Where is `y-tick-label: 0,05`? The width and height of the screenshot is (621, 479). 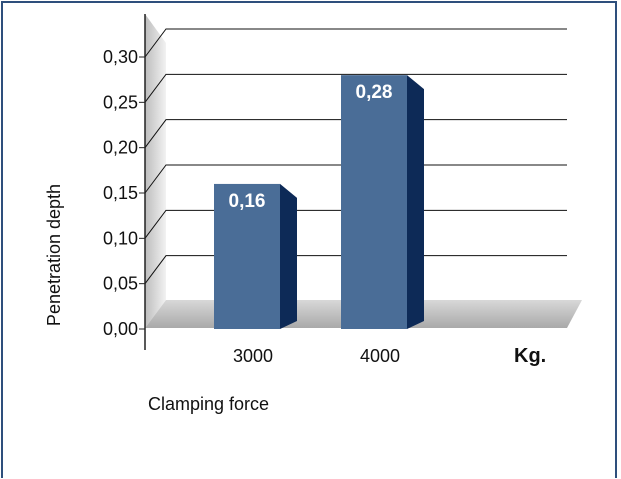 y-tick-label: 0,05 is located at coordinates (120, 284).